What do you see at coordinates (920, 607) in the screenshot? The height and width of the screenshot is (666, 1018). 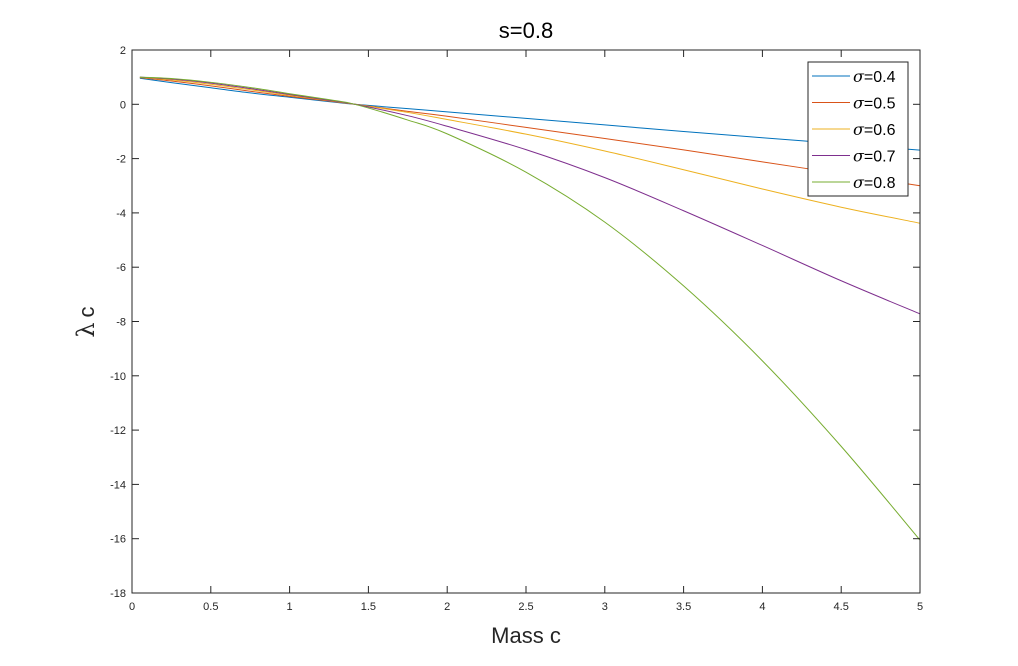 I see `x-tick-label: 5` at bounding box center [920, 607].